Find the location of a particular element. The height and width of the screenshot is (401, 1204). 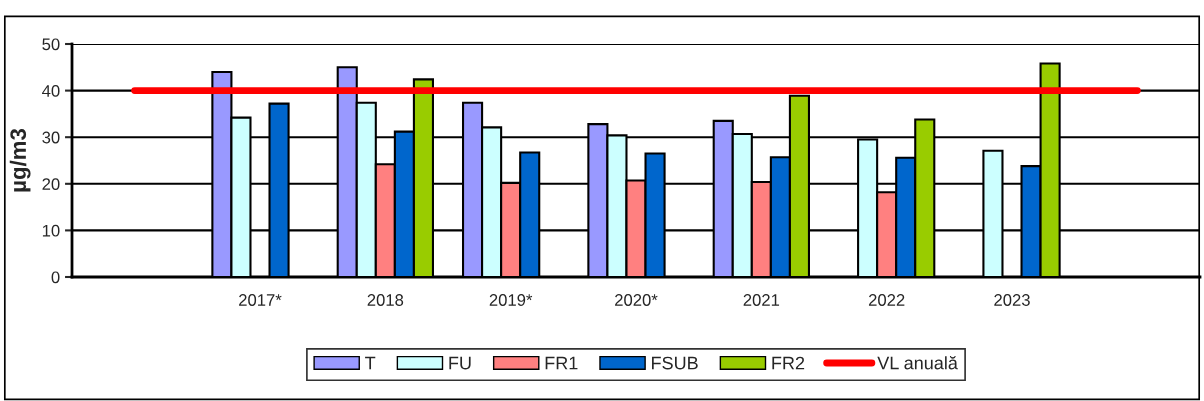

y-tick-label: 10 is located at coordinates (51, 230).